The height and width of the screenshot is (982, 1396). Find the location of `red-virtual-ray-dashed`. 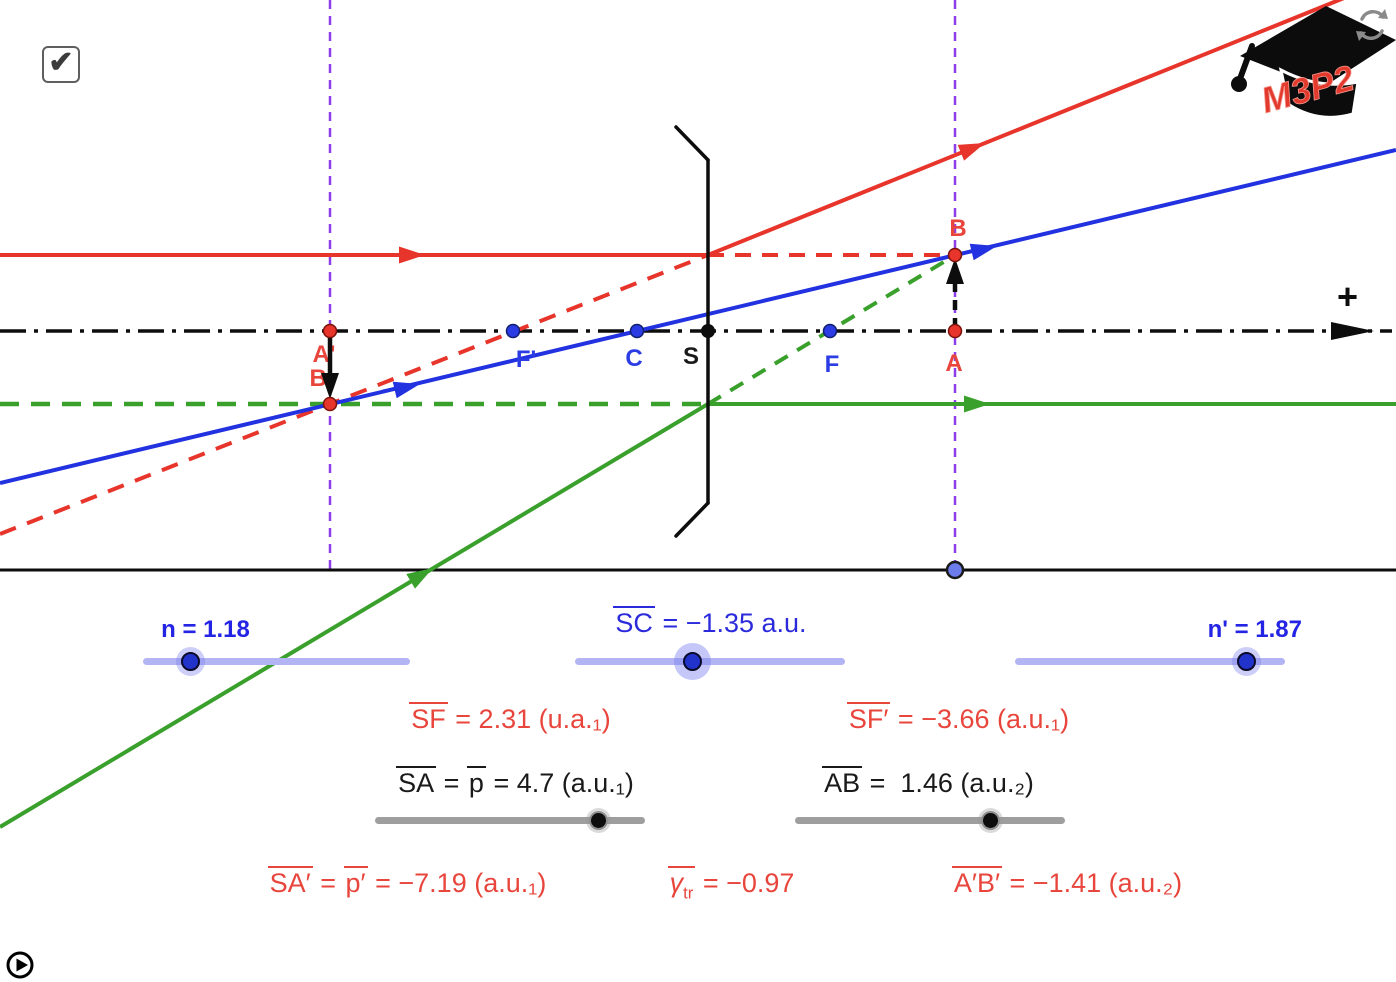

red-virtual-ray-dashed is located at coordinates (354, 394).